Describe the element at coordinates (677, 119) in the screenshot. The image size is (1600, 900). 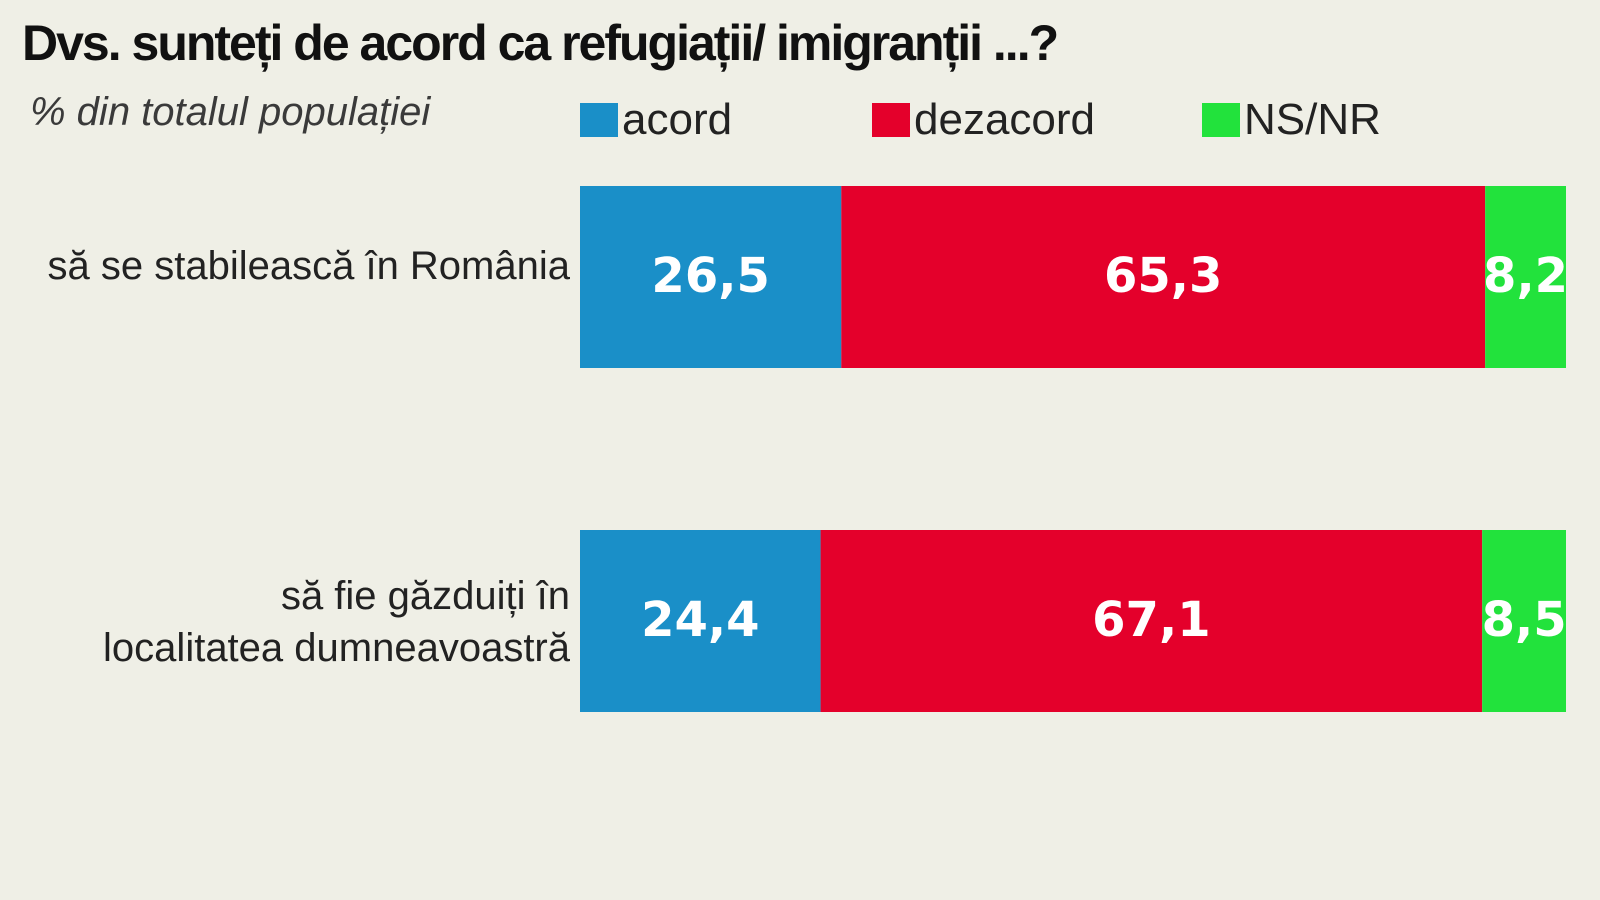
I see `legend-label-acord: acord` at that location.